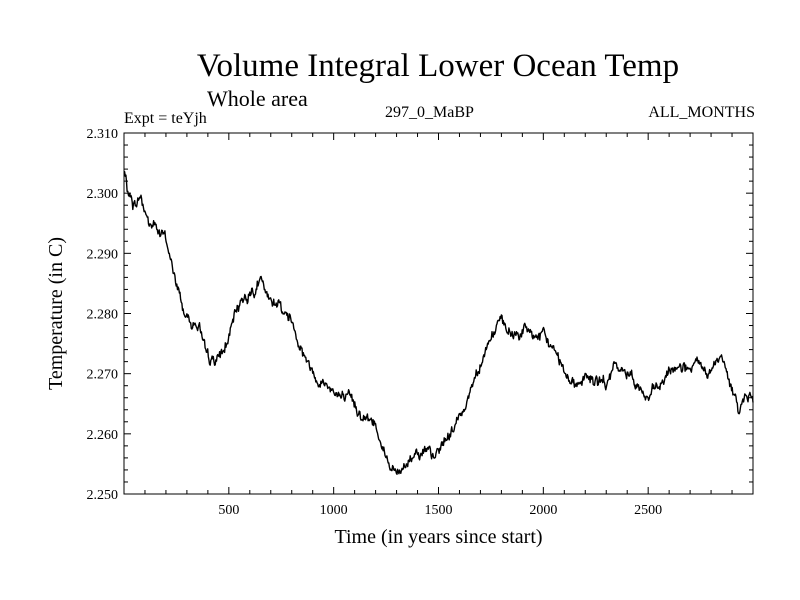 This screenshot has width=800, height=600. I want to click on y-tick-label: 2.310, so click(103, 134).